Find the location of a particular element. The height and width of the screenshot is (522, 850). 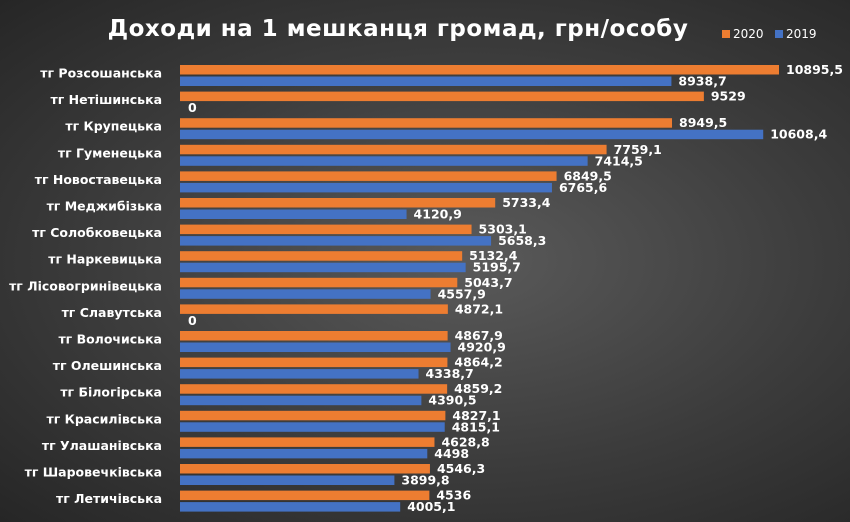

value-label-2019: 8938,7 is located at coordinates (702, 81).